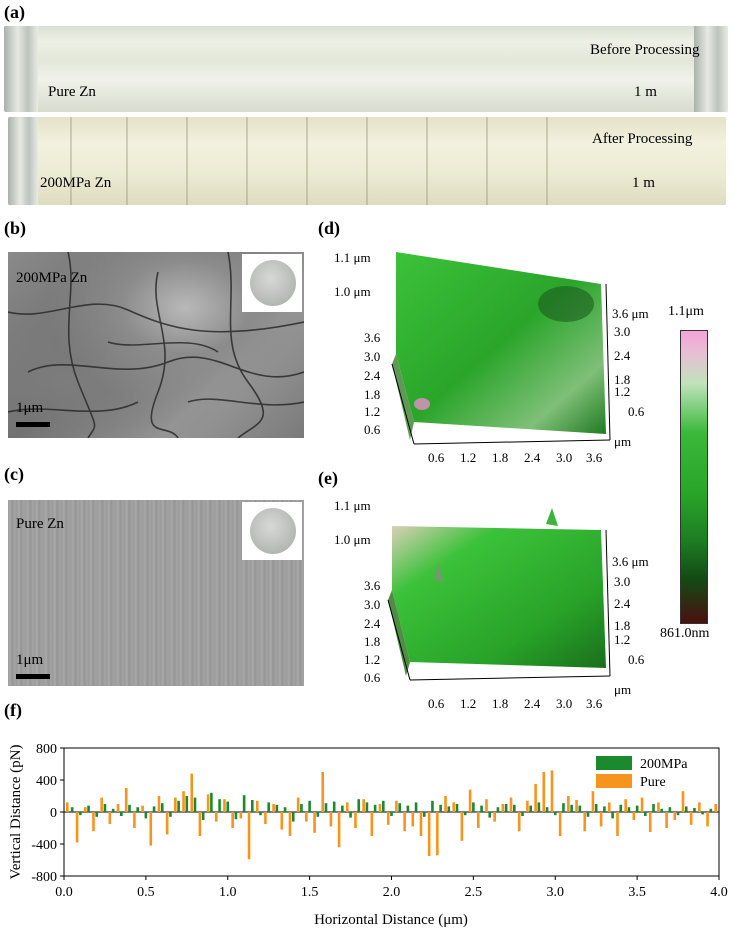 The height and width of the screenshot is (933, 734). What do you see at coordinates (64, 892) in the screenshot?
I see `x-tick-label: 0.0` at bounding box center [64, 892].